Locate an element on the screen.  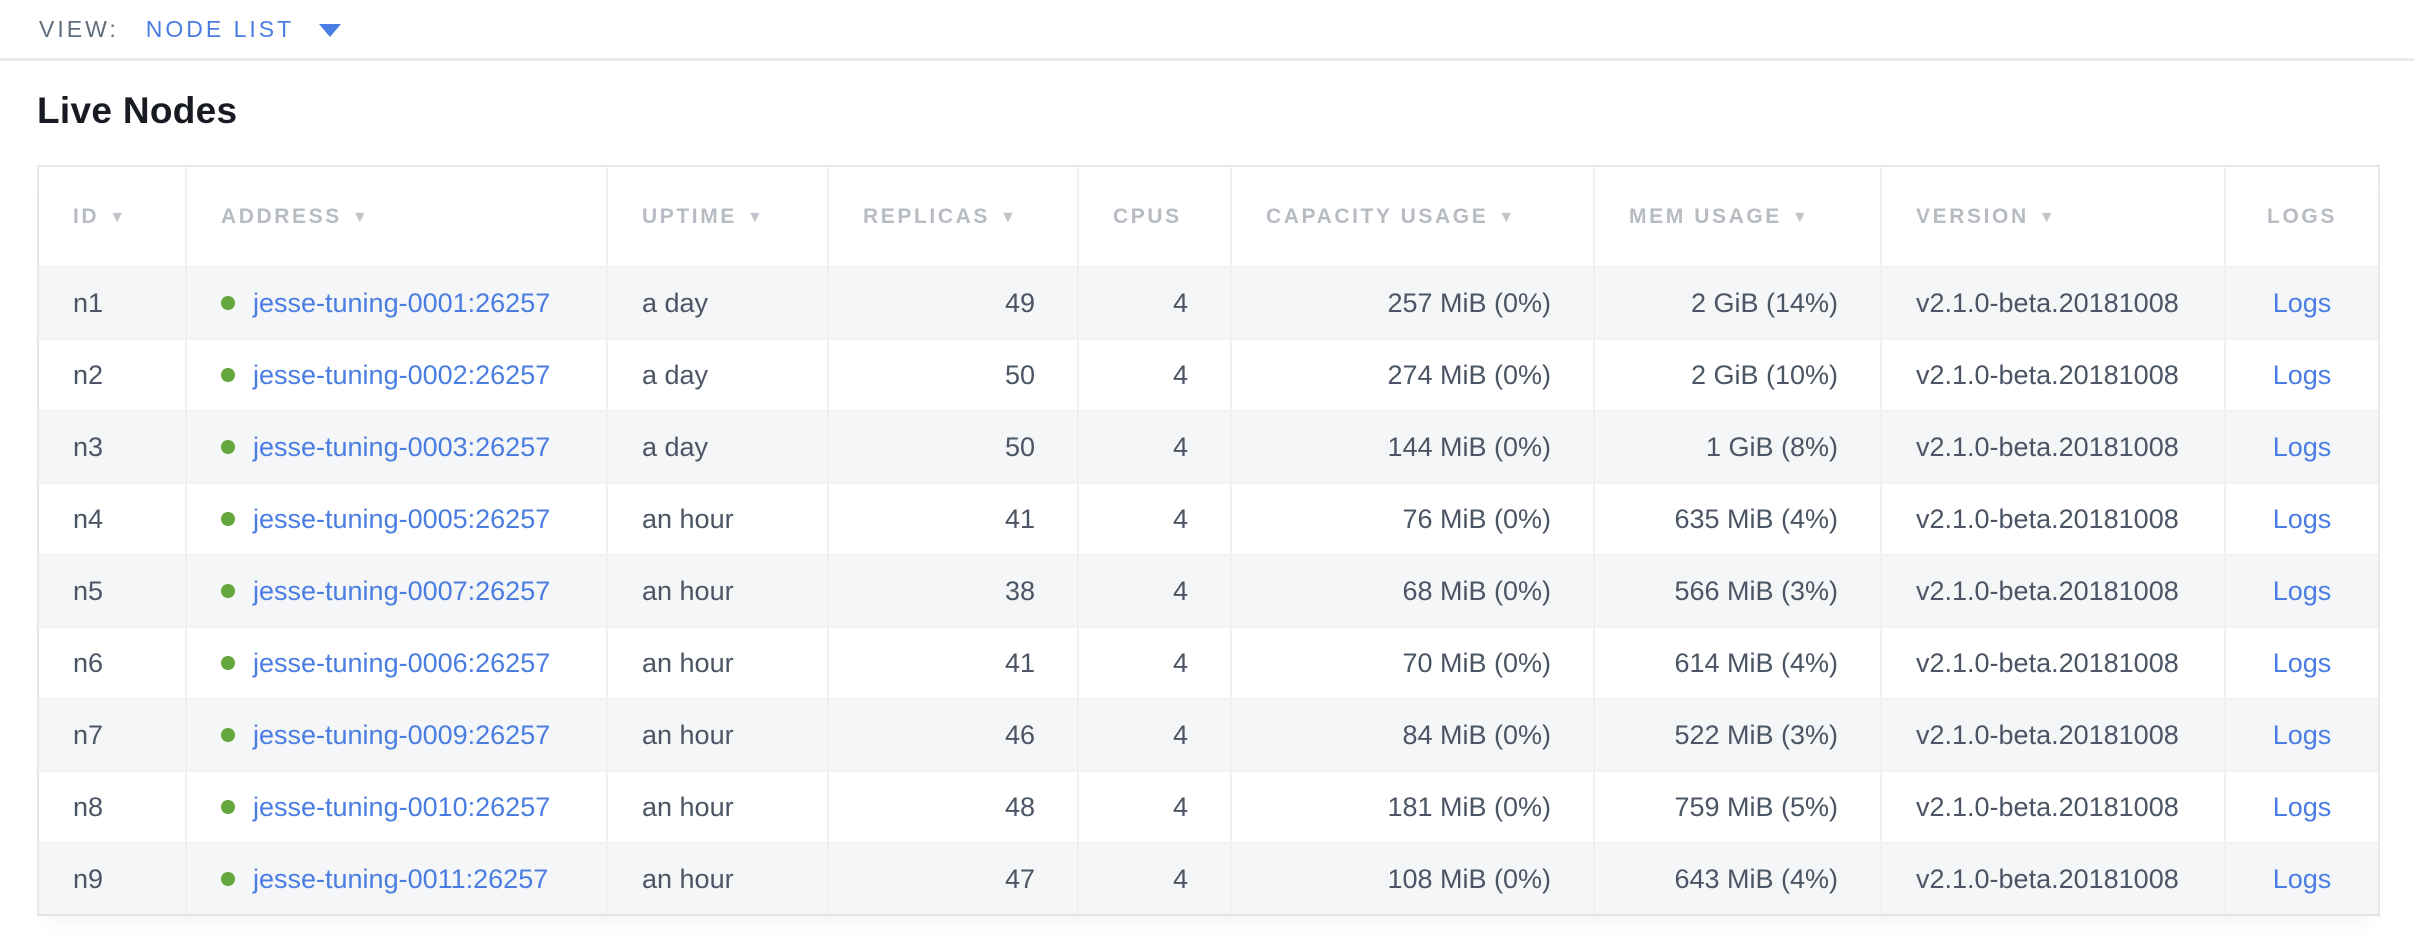
cell-id: n8 is located at coordinates (111, 806).